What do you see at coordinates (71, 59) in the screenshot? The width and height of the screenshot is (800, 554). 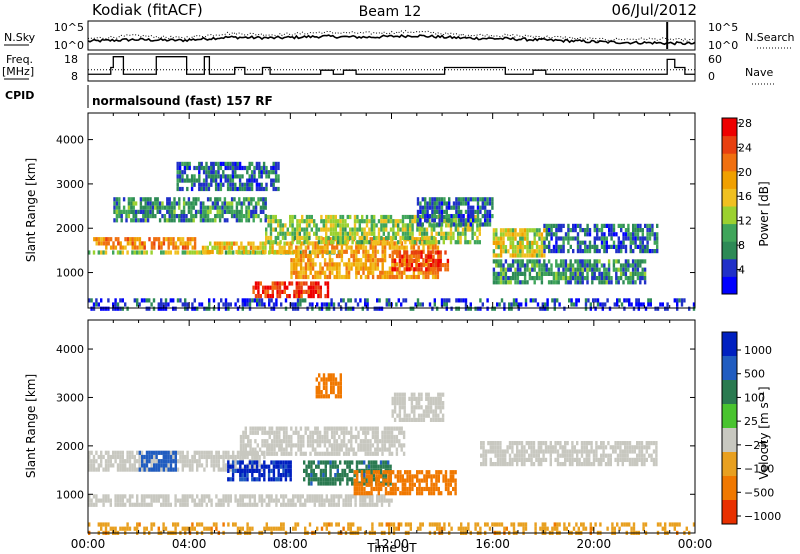 I see `freq-left-tick-top: 18` at bounding box center [71, 59].